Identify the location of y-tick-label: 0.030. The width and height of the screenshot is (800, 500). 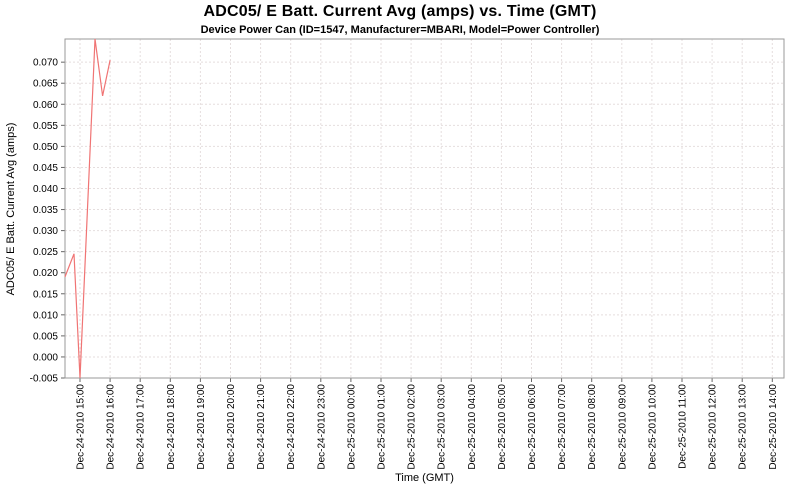
(45, 231).